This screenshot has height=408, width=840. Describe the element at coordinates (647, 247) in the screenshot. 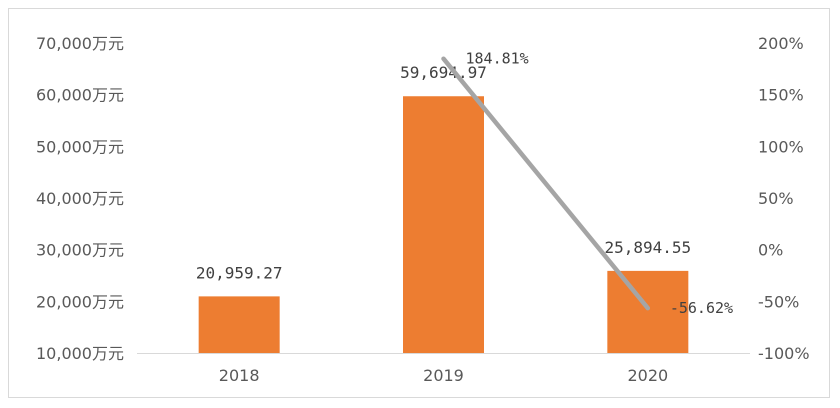

I see `bar-data-label: 25,894.55` at that location.